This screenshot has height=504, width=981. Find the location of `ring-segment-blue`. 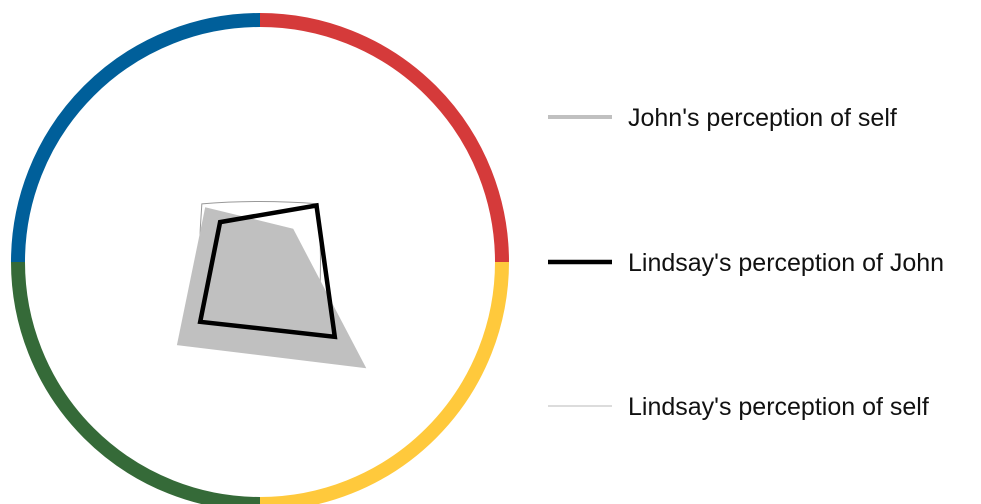

ring-segment-blue is located at coordinates (136, 138).